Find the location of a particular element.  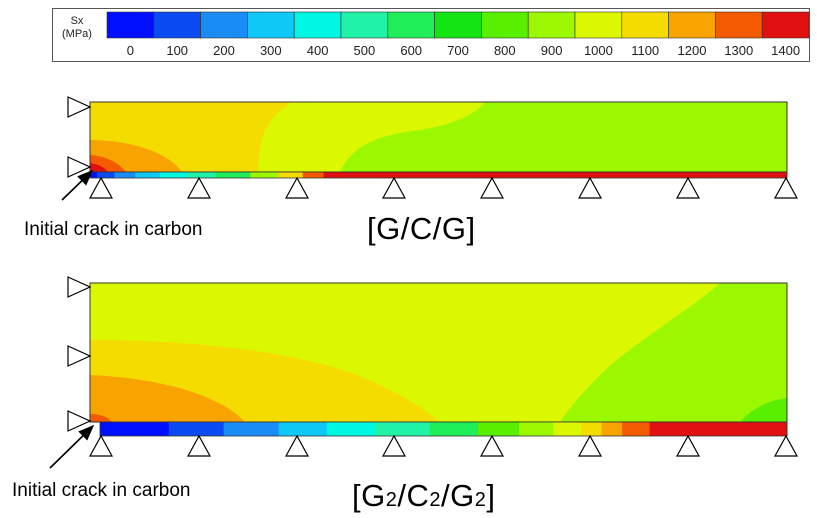

bracket: [ is located at coordinates (357, 495).